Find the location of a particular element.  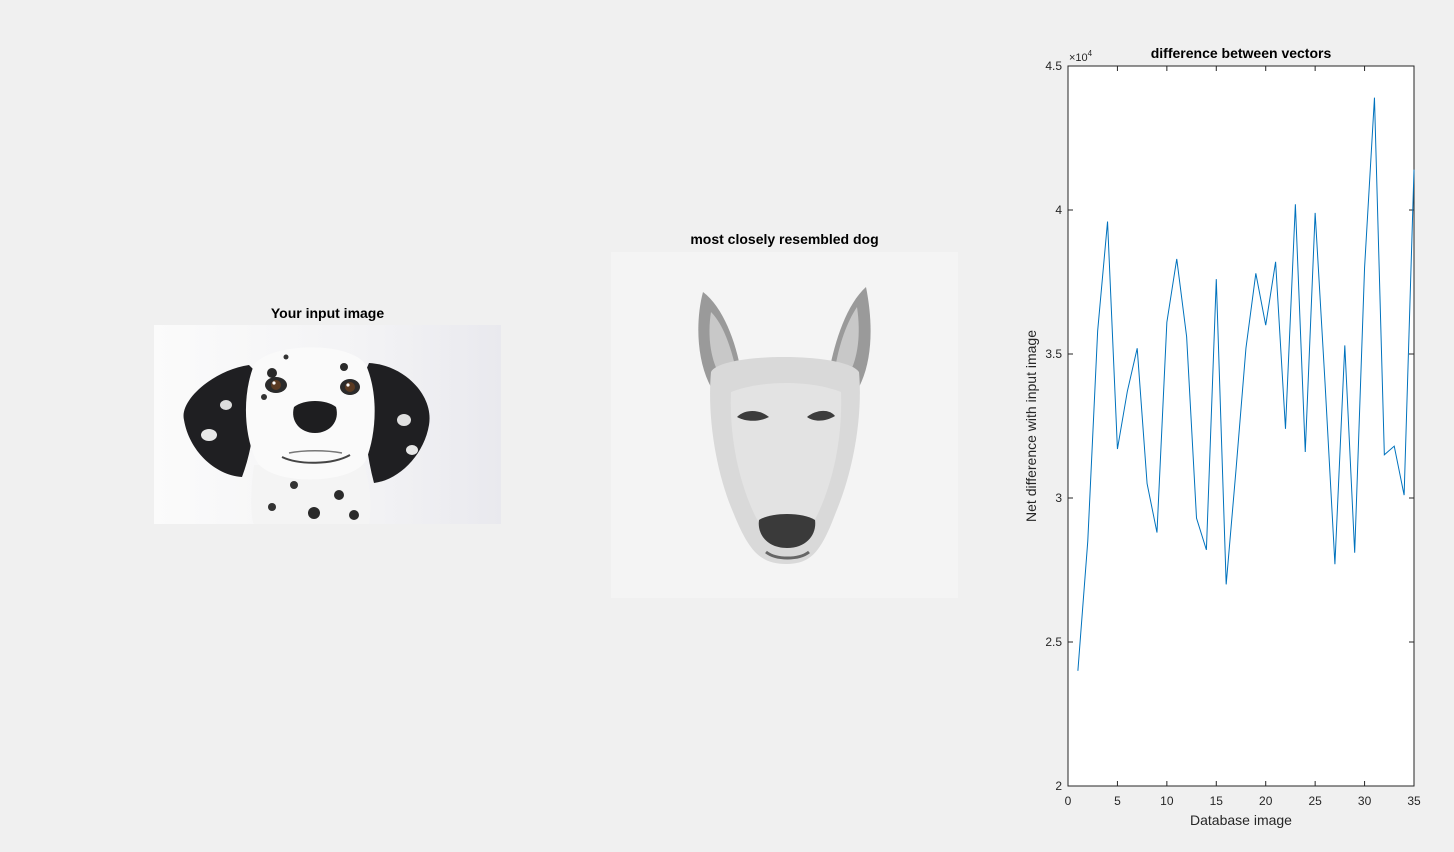

x-tick-label: 30 is located at coordinates (1365, 801).